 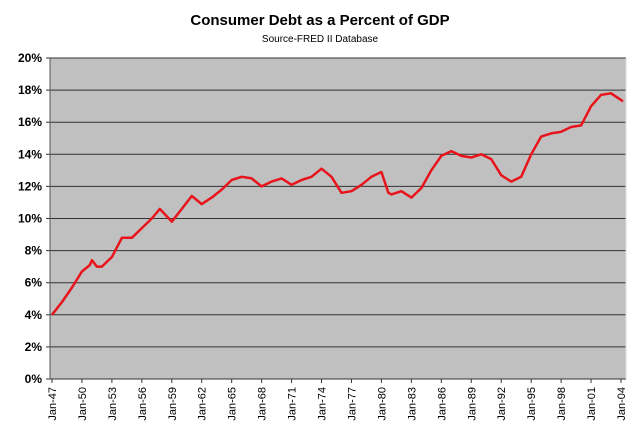 What do you see at coordinates (34, 251) in the screenshot?
I see `y-tick-label: 8%` at bounding box center [34, 251].